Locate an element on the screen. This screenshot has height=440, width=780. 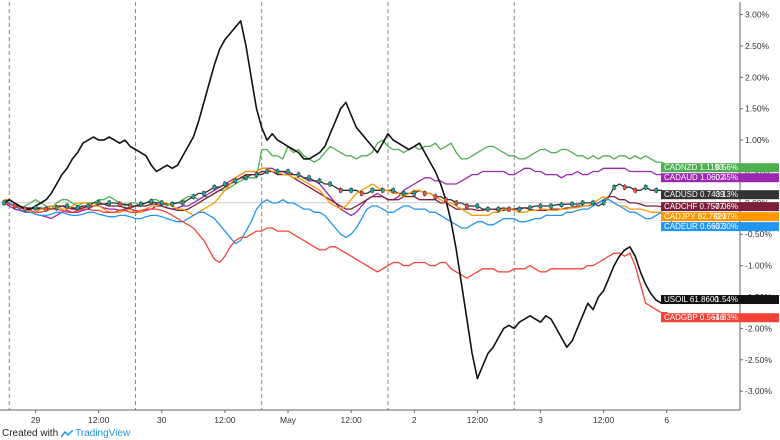
badge-symbol-price: CADUSD 0.7439 is located at coordinates (694, 194).